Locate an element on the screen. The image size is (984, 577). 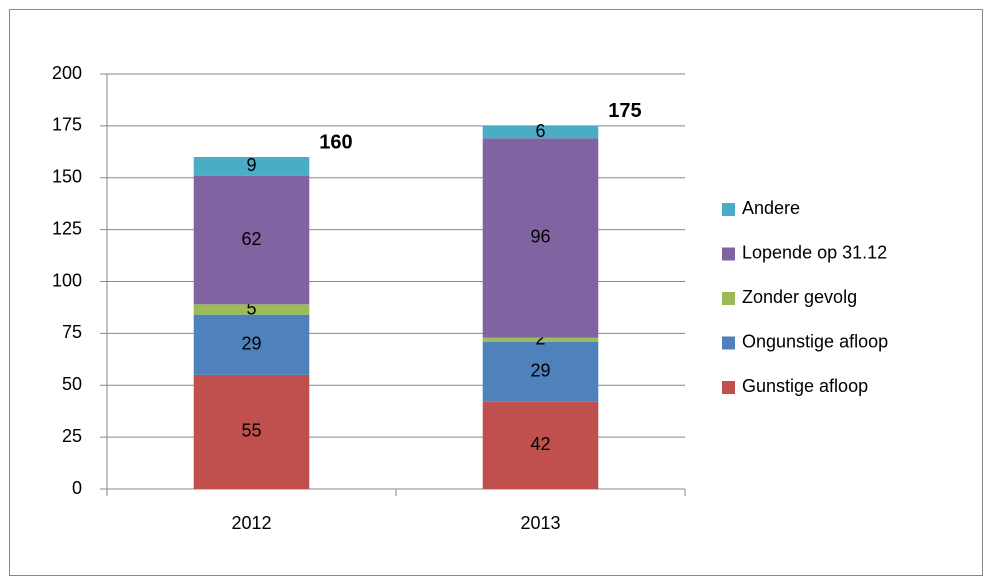
data-label: 62 is located at coordinates (251, 239).